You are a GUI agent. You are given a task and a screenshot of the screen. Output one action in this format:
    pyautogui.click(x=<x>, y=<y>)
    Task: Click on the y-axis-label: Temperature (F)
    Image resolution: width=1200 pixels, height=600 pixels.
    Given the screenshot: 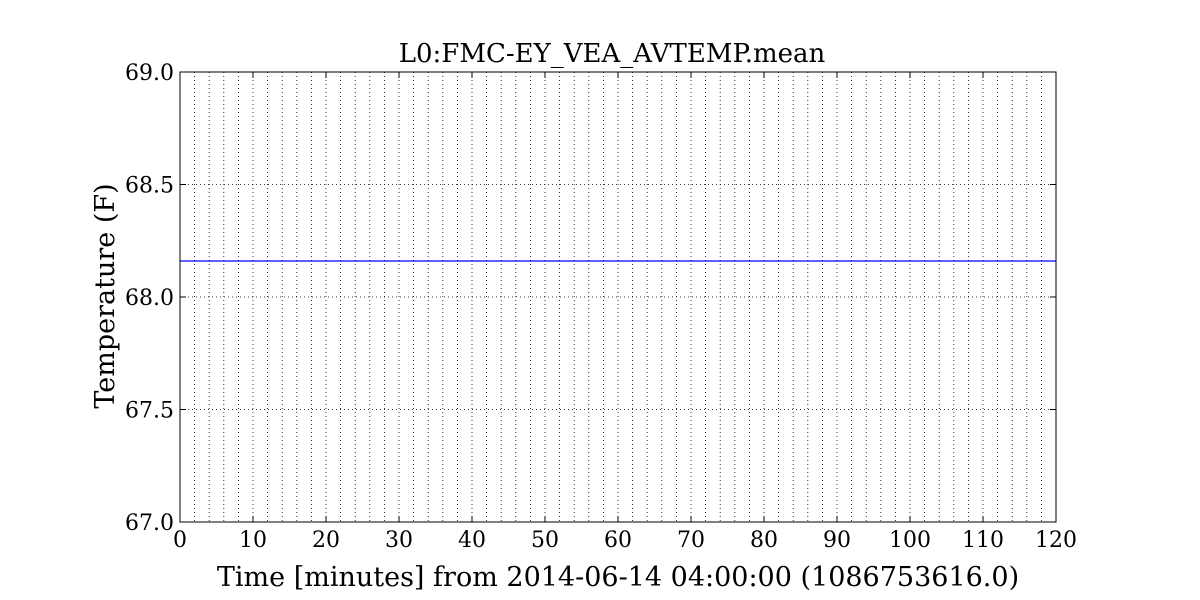 What is the action you would take?
    pyautogui.click(x=105, y=295)
    